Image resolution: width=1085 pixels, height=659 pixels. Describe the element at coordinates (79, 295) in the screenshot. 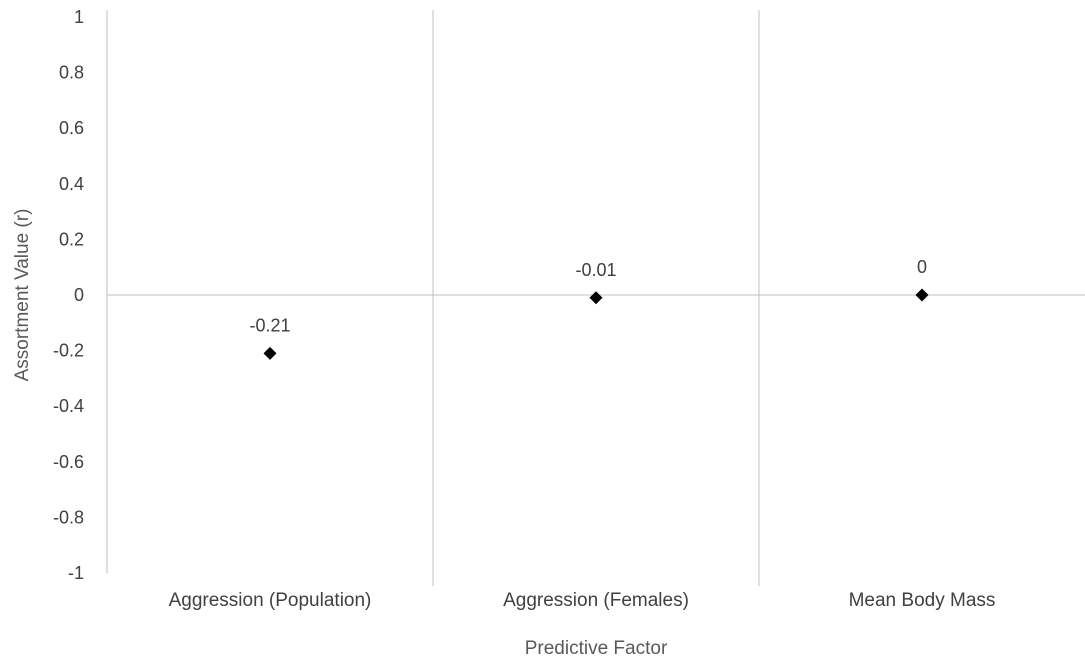

I see `y-tick-label: 0` at that location.